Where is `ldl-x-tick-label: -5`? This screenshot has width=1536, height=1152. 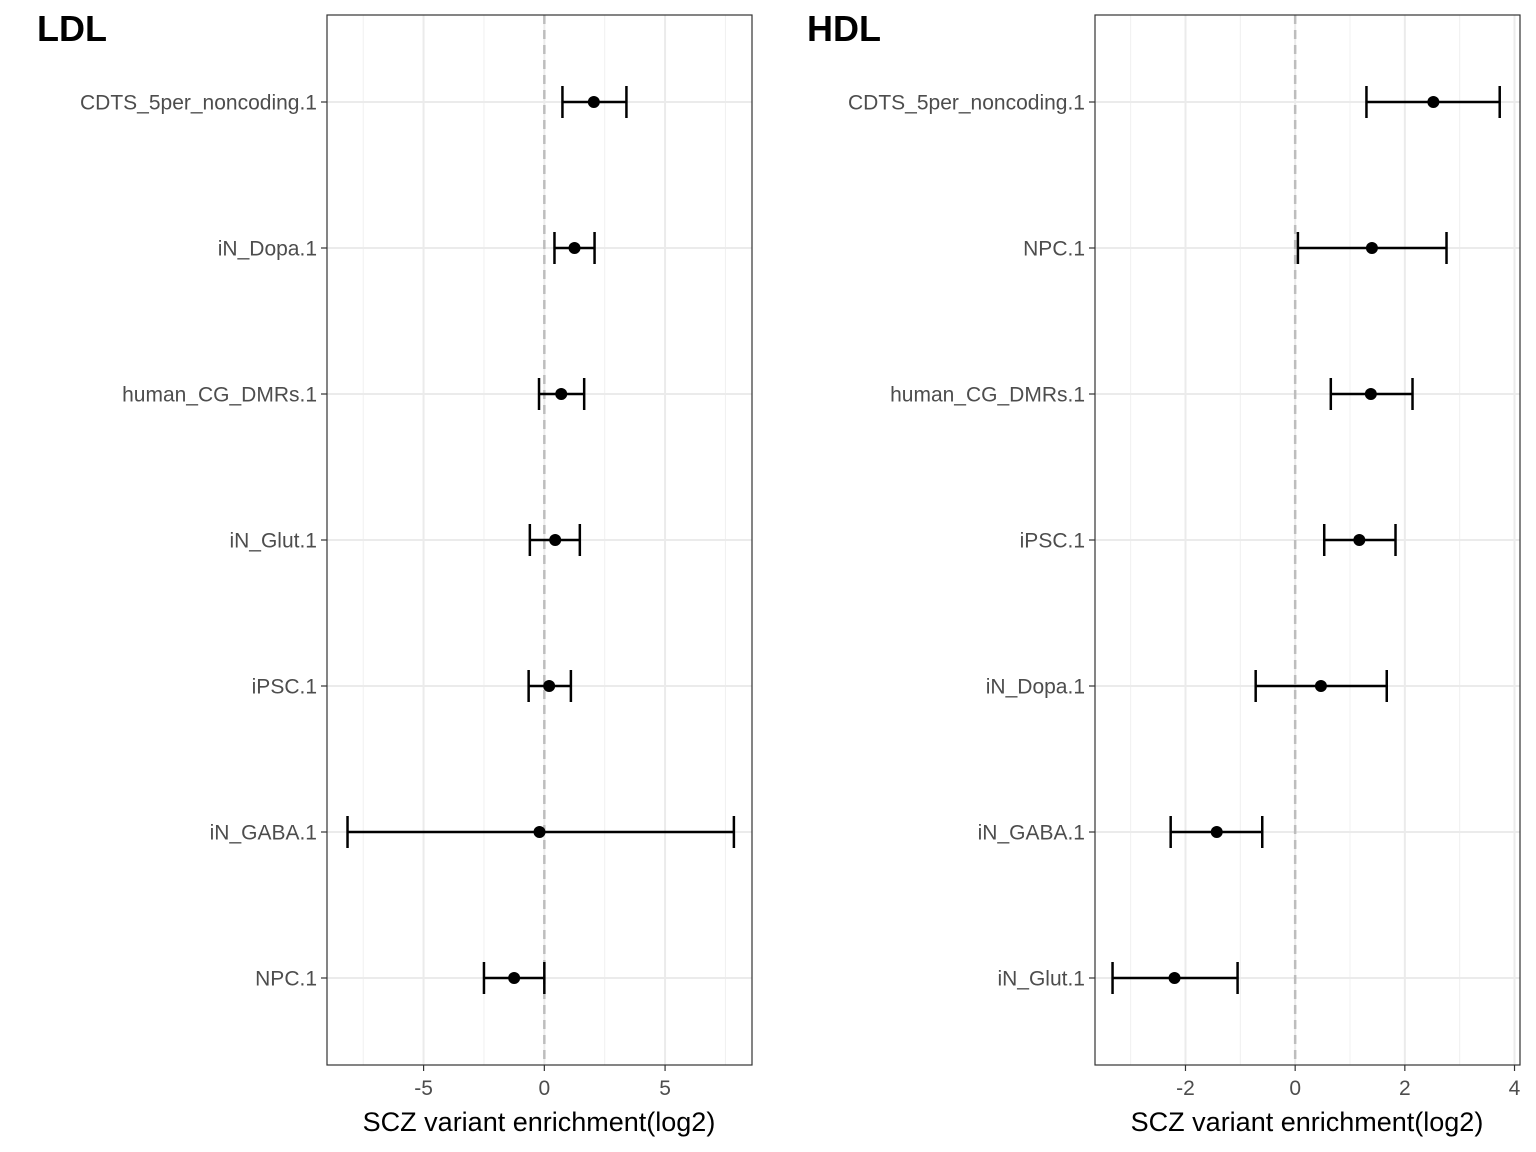
ldl-x-tick-label: -5 is located at coordinates (423, 1088).